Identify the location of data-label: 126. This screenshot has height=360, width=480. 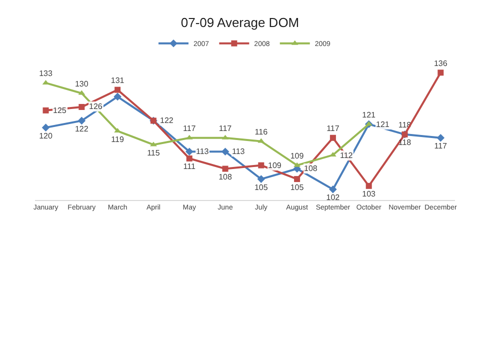
(96, 106).